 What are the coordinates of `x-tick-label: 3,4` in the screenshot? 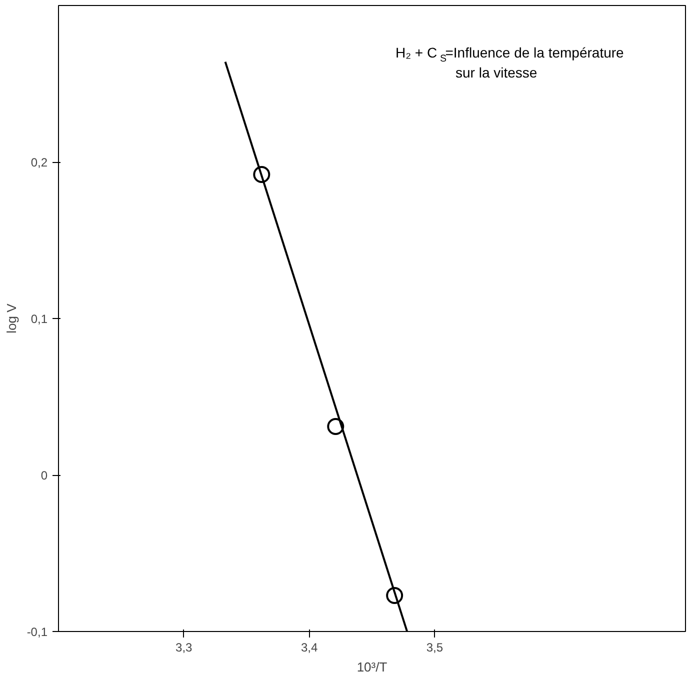 It's located at (309, 647).